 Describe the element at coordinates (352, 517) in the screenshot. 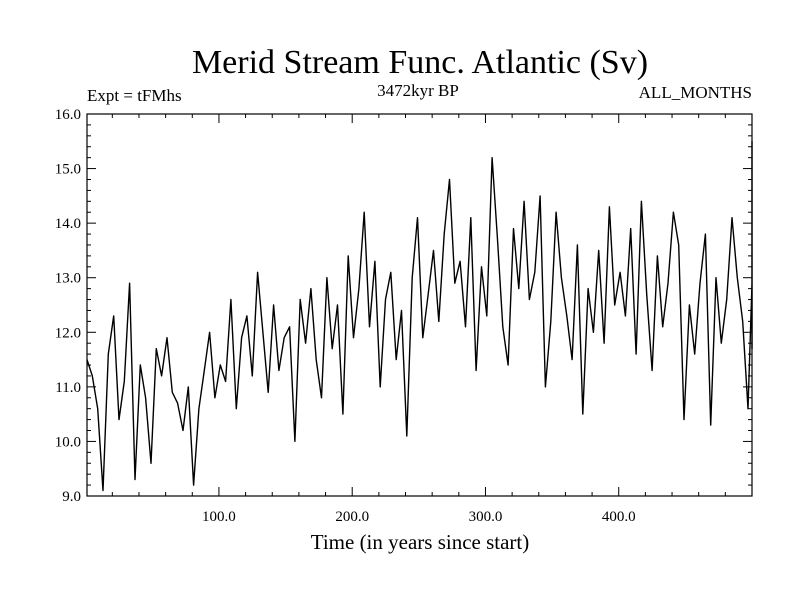

I see `x-tick-label: 200.0` at that location.